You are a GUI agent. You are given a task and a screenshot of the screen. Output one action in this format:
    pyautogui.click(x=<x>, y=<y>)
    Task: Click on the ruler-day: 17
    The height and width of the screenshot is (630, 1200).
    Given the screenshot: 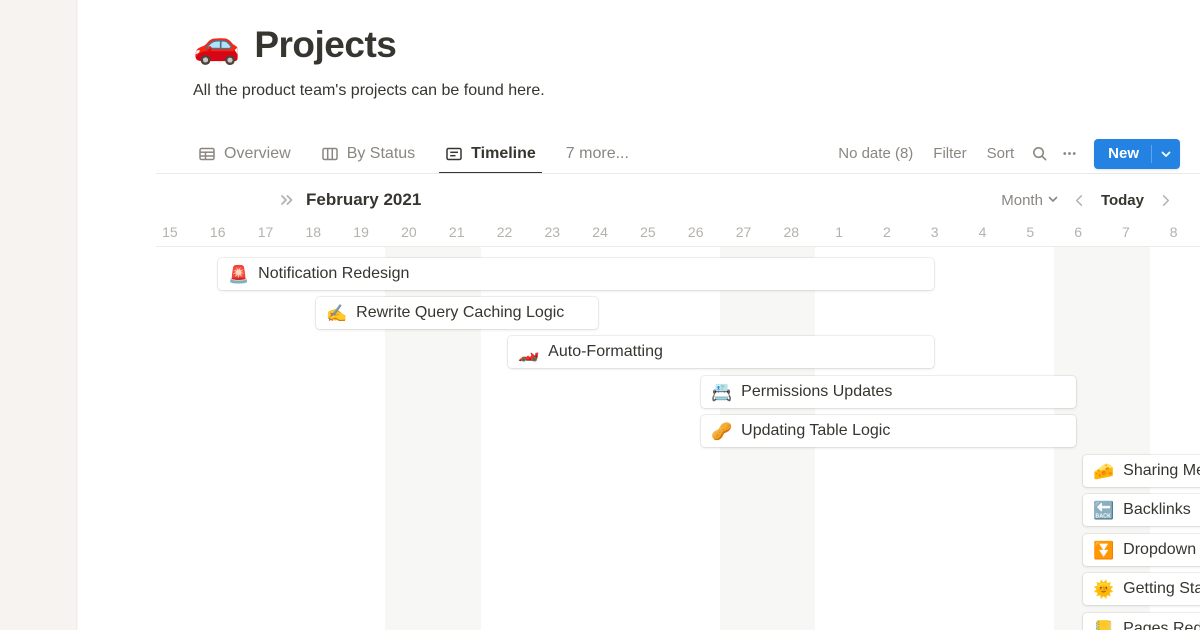 What is the action you would take?
    pyautogui.click(x=265, y=232)
    